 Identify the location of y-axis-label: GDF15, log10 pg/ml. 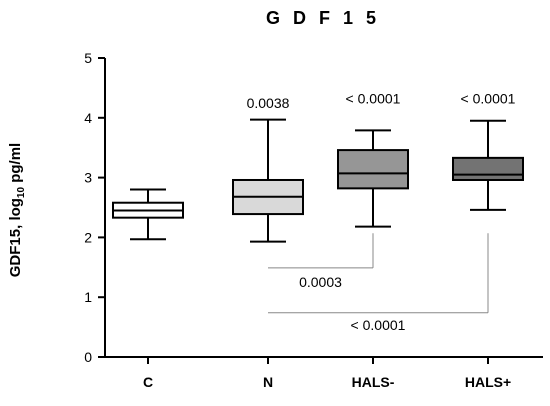
(17, 210).